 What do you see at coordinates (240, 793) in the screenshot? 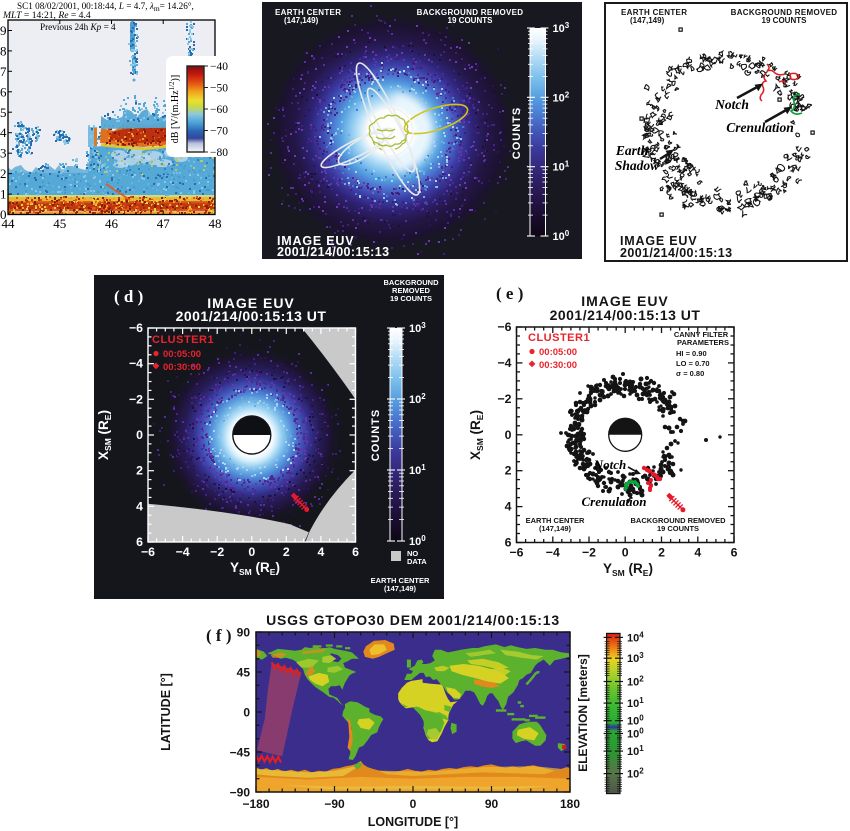
I see `svg-text: −90` at bounding box center [240, 793].